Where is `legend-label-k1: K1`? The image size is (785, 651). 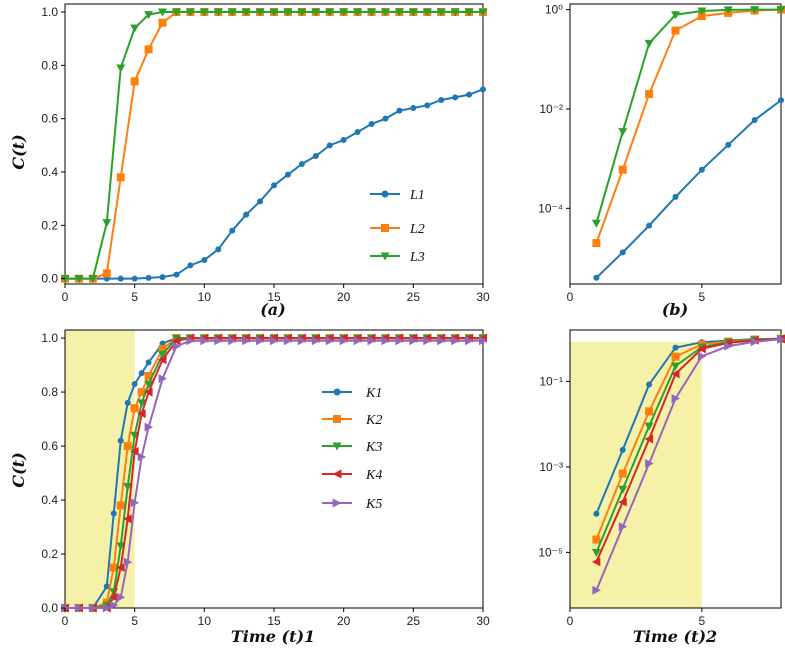
legend-label-k1: K1 is located at coordinates (373, 393).